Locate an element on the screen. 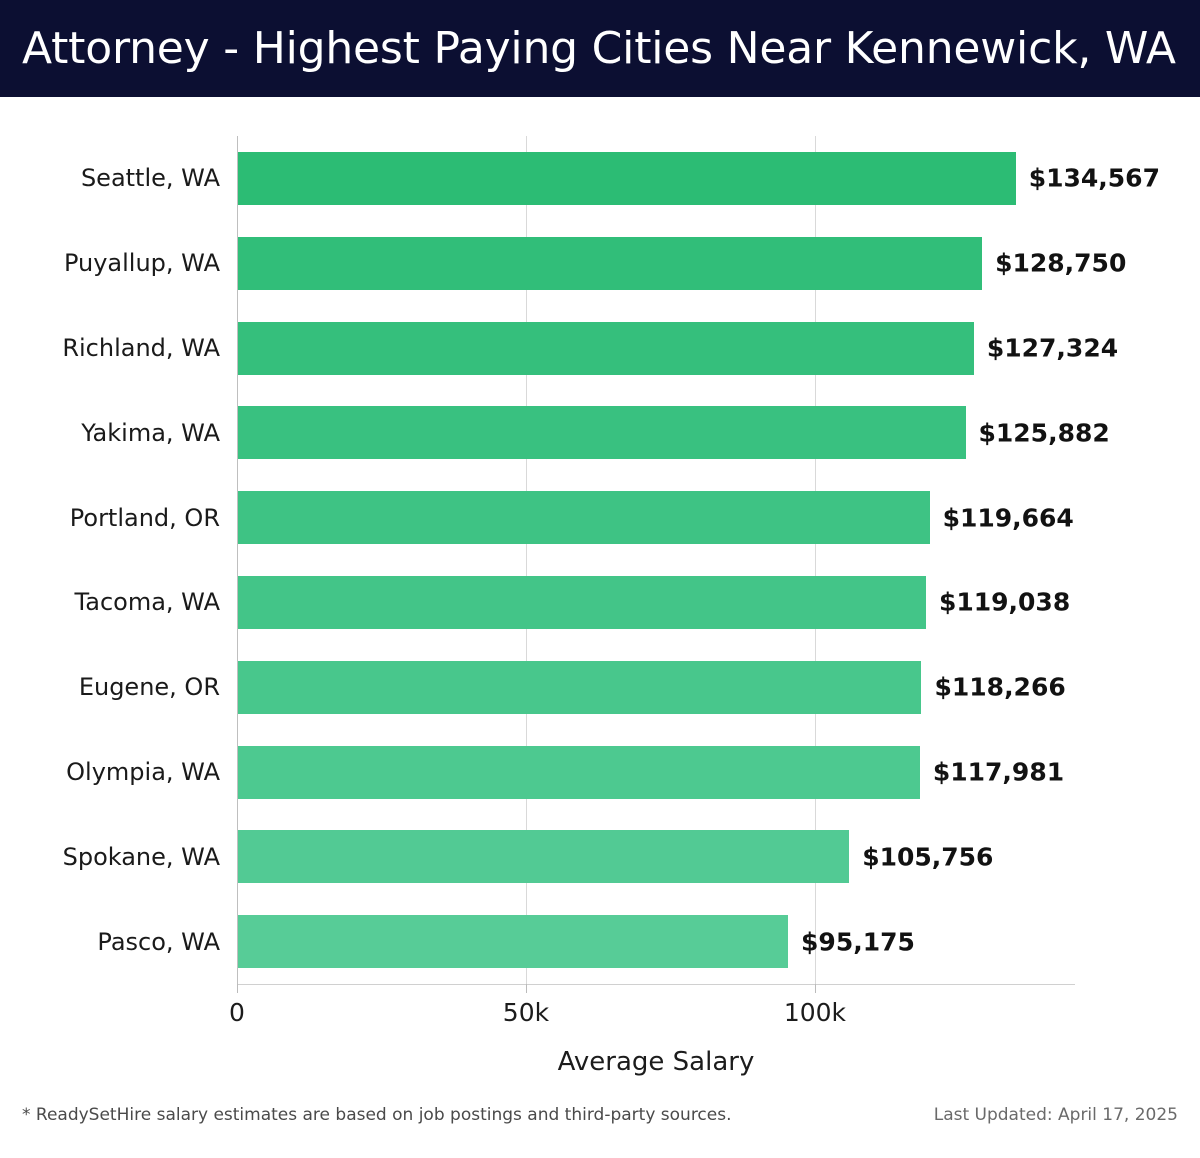 The image size is (1200, 1158). y-axis-label-seattle-wa: Seattle, WA is located at coordinates (120, 178).